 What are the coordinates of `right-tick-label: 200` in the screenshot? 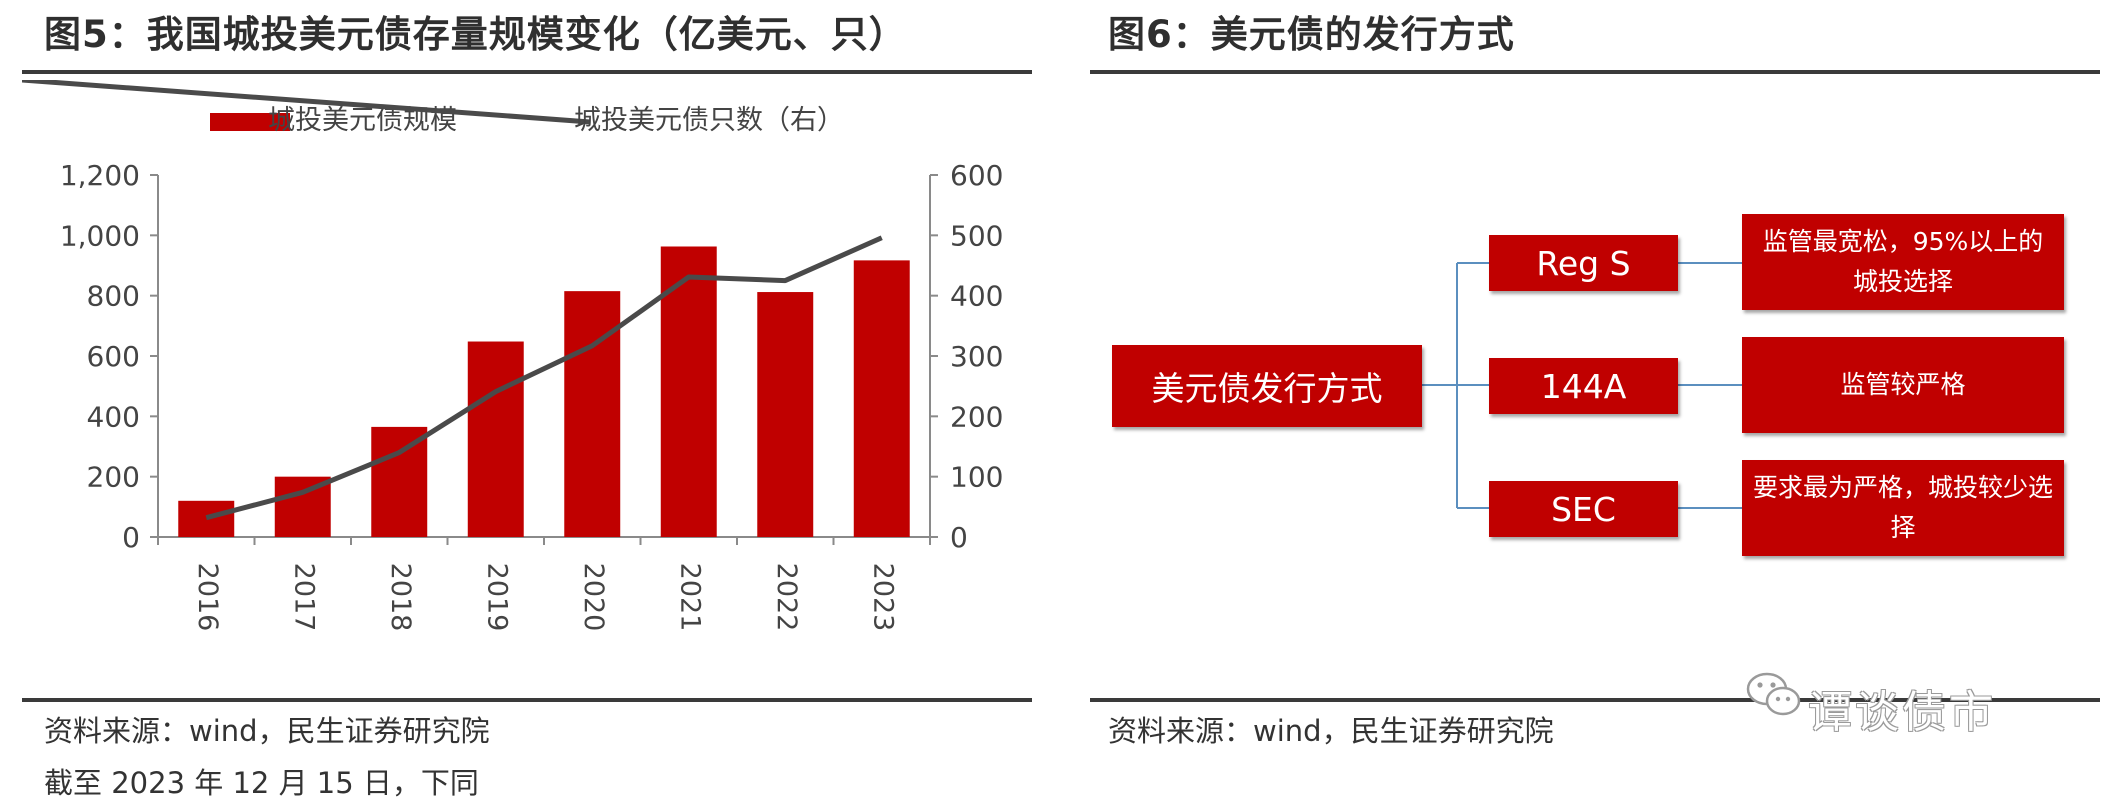 It's located at (976, 416).